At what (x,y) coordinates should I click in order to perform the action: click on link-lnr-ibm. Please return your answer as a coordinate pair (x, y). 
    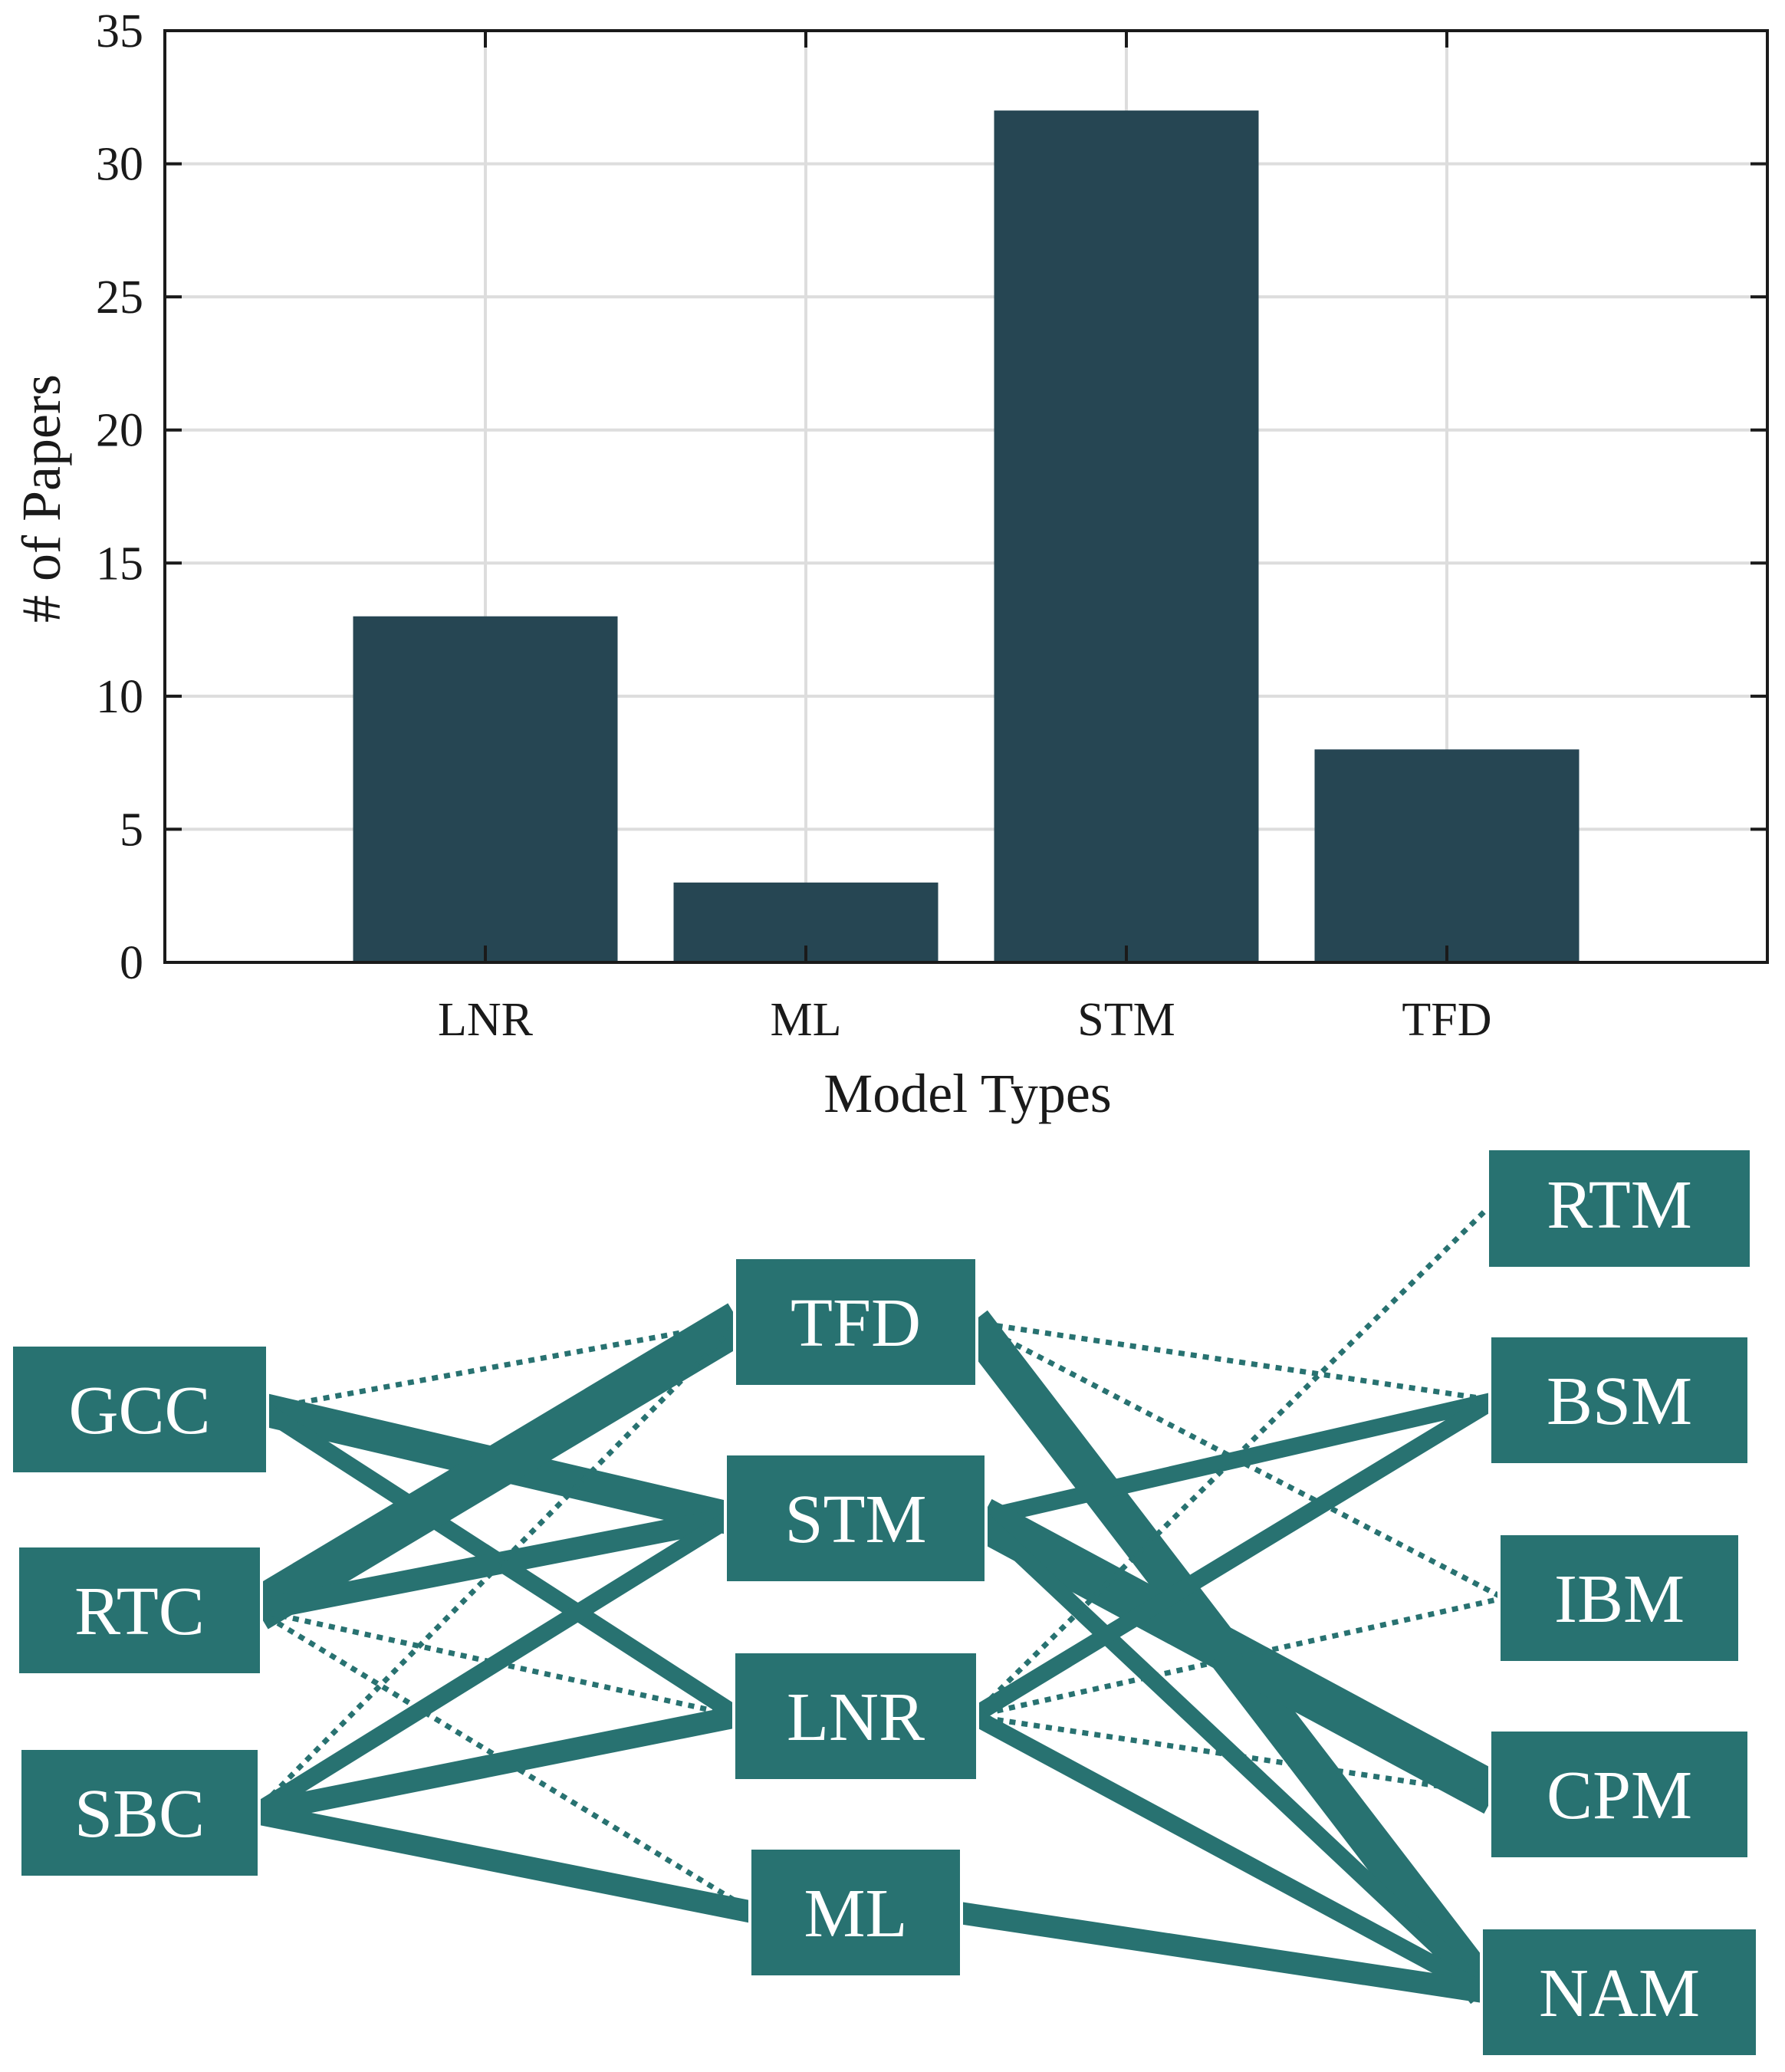
    Looking at the image, I should click on (1238, 1657).